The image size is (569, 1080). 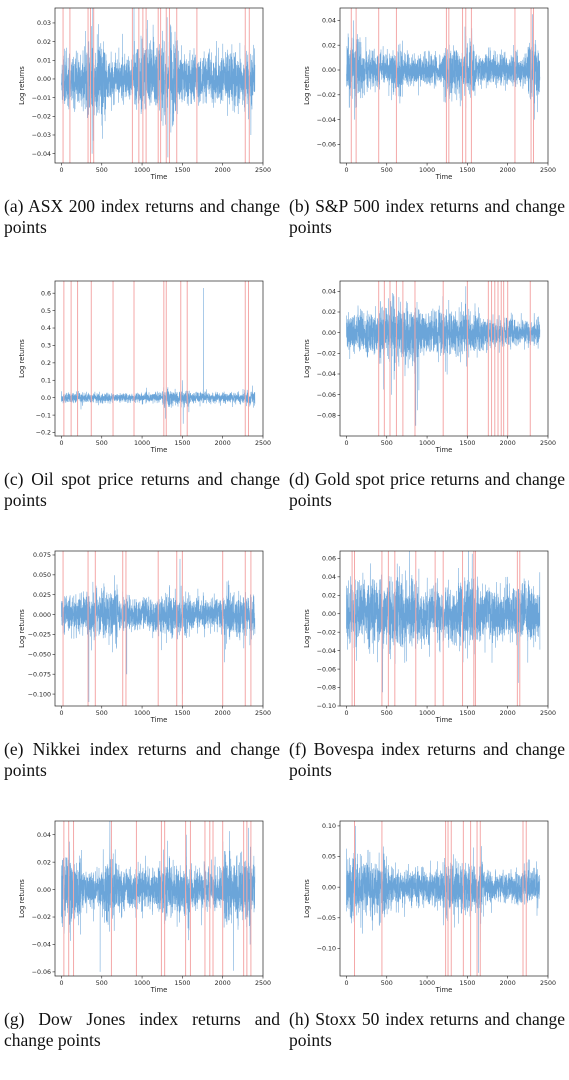 I want to click on y-axis-label-h: Log returns, so click(x=307, y=898).